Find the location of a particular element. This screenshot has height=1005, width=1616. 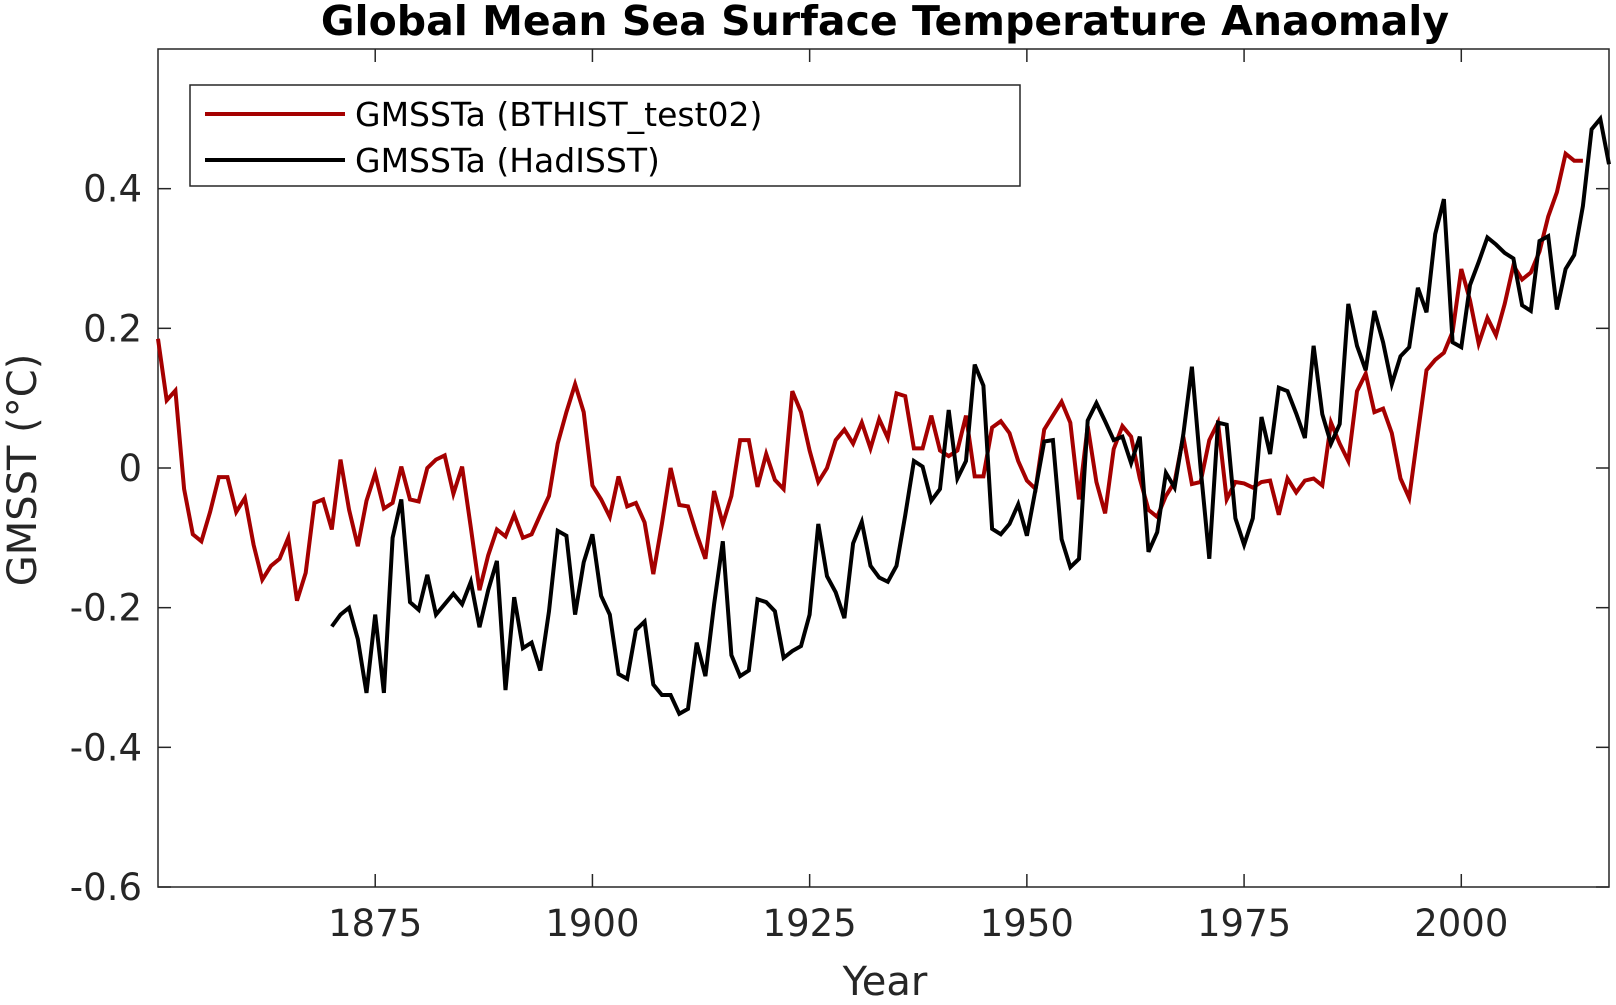

legend-label-series-2: GMSSTa (HadISST) is located at coordinates (507, 160).